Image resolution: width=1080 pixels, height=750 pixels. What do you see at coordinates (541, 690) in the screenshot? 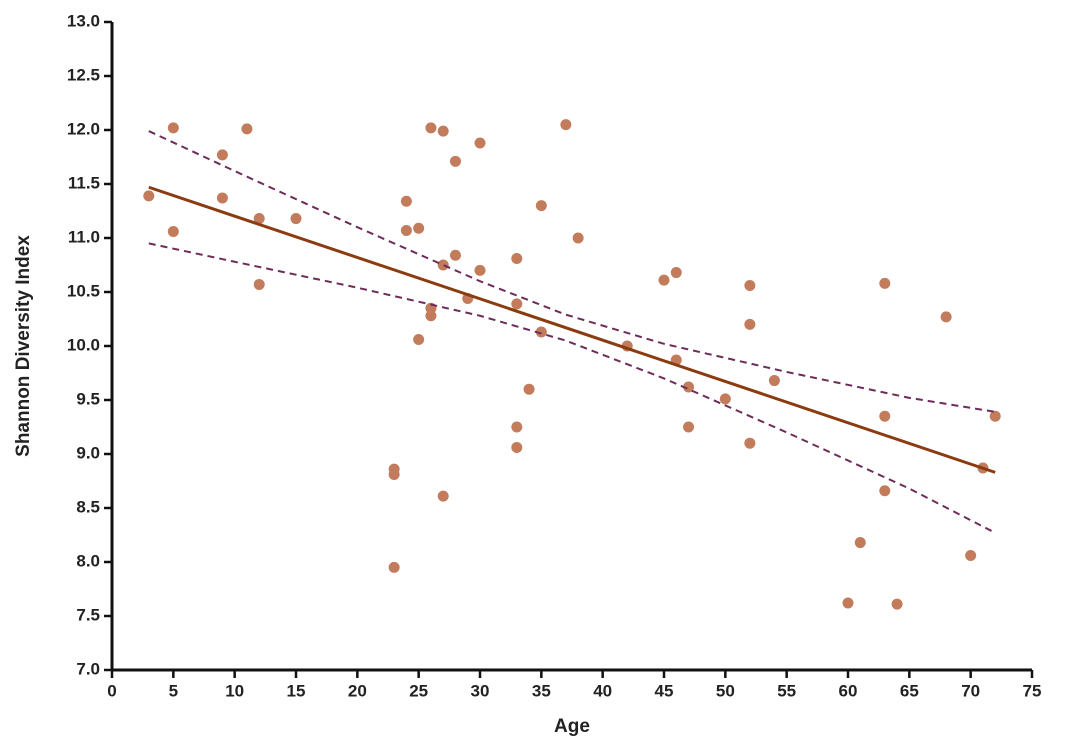
I see `x-tick-label: 35` at bounding box center [541, 690].